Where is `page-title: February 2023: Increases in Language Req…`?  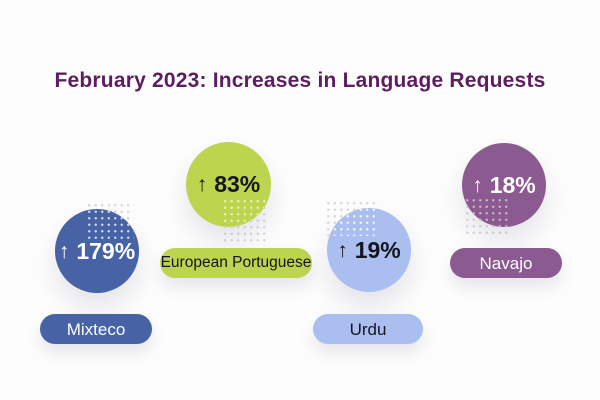 page-title: February 2023: Increases in Language Req… is located at coordinates (300, 81).